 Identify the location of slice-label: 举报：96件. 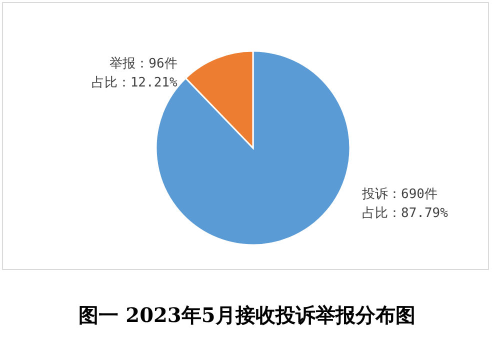
(144, 64).